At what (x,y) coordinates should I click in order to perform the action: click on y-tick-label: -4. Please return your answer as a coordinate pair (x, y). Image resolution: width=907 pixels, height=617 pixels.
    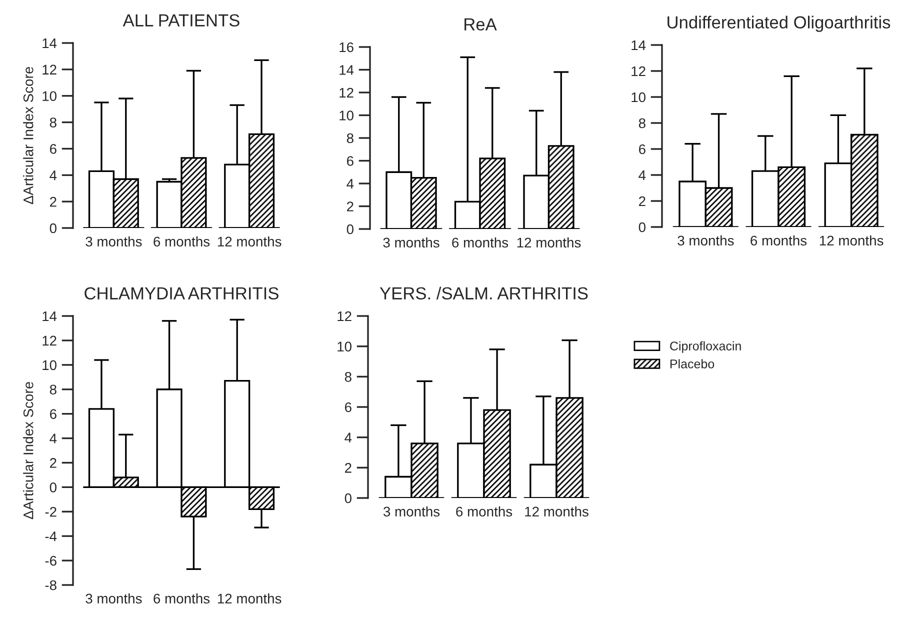
    Looking at the image, I should click on (51, 537).